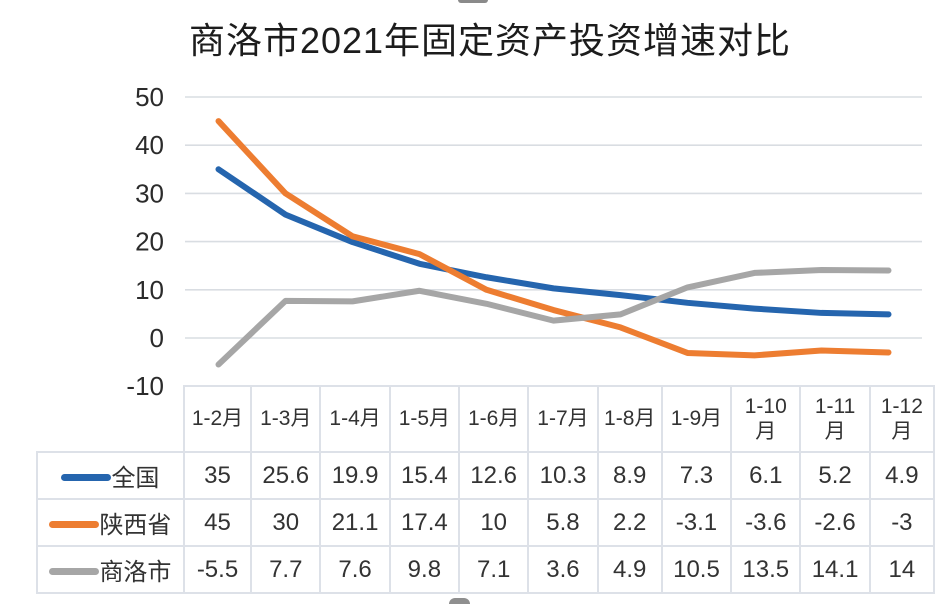 This screenshot has height=604, width=935. I want to click on crop-artifact-top, so click(473, 1).